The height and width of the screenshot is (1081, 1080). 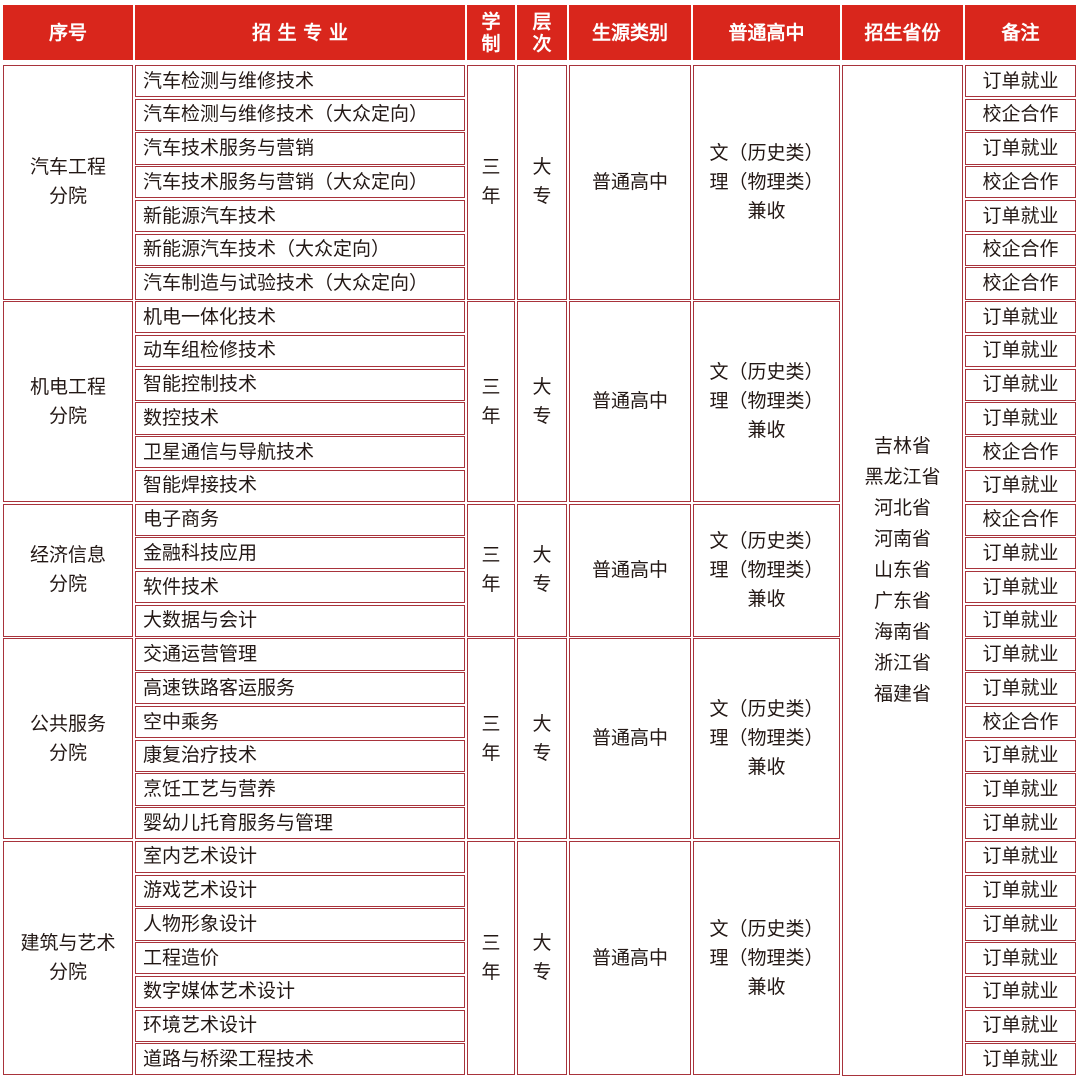 I want to click on major-name: 动车组检修技术, so click(x=300, y=351).